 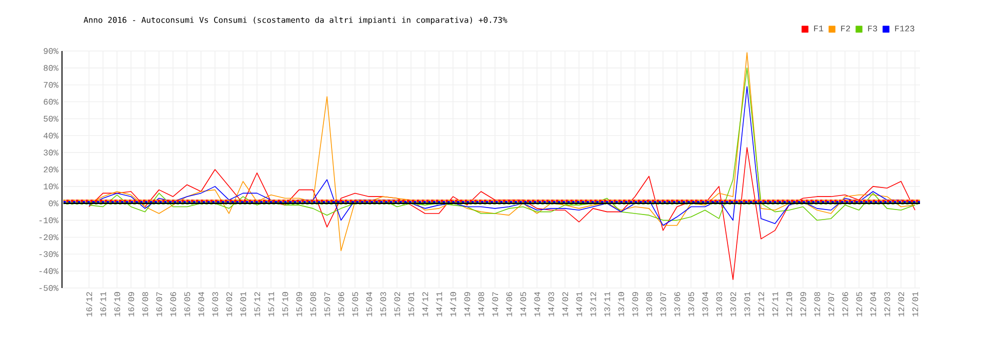 What do you see at coordinates (131, 304) in the screenshot?
I see `x-tick-label: 16/09` at bounding box center [131, 304].